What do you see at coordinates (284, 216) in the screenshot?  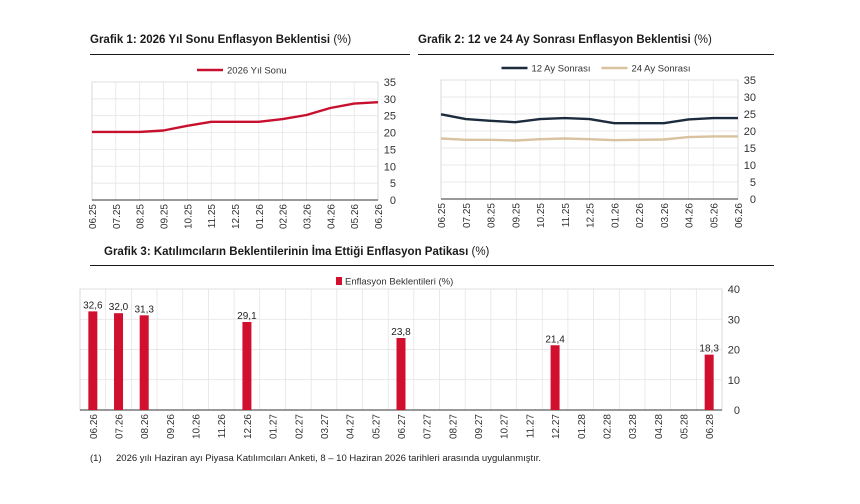 I see `chart1-xtick-label: 02.26` at bounding box center [284, 216].